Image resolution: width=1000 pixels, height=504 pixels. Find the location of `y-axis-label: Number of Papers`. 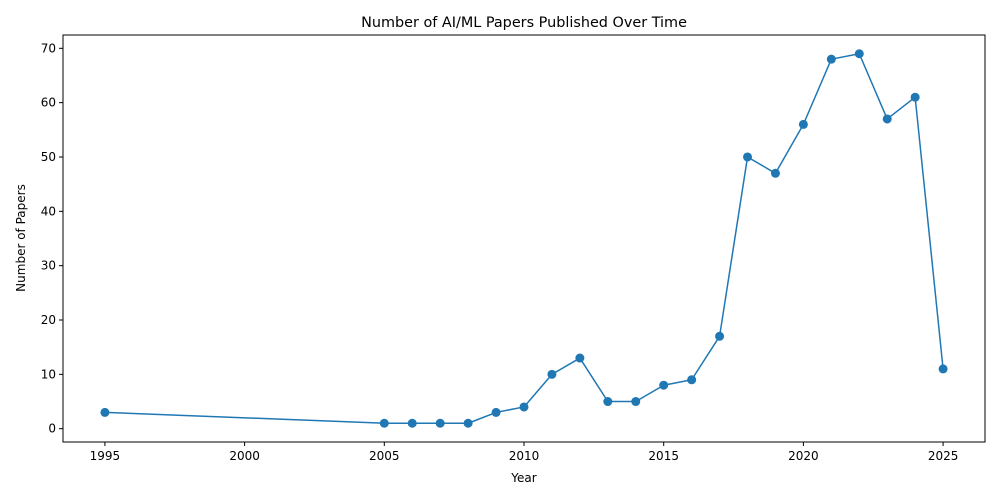

y-axis-label: Number of Papers is located at coordinates (21, 238).